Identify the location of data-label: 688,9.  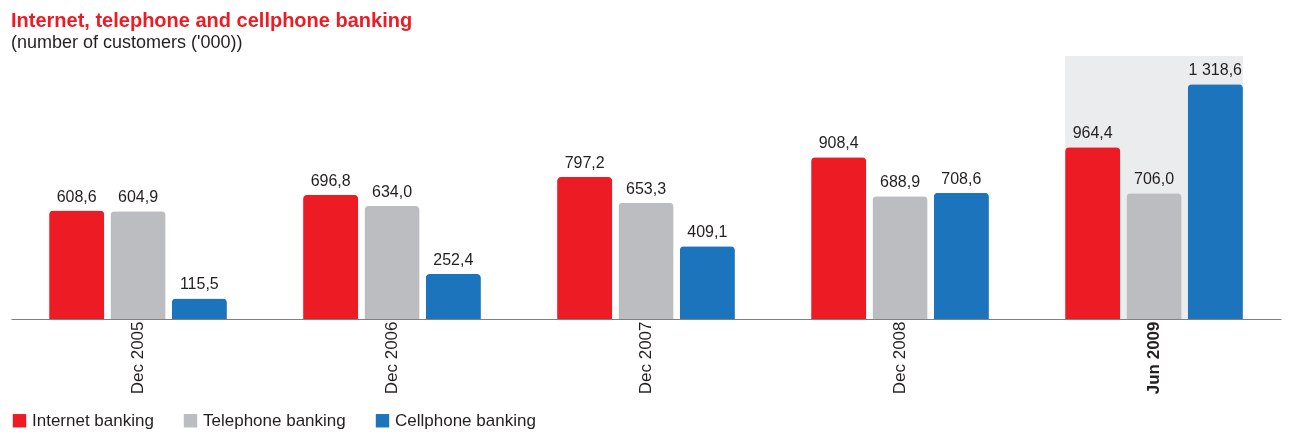
(900, 182).